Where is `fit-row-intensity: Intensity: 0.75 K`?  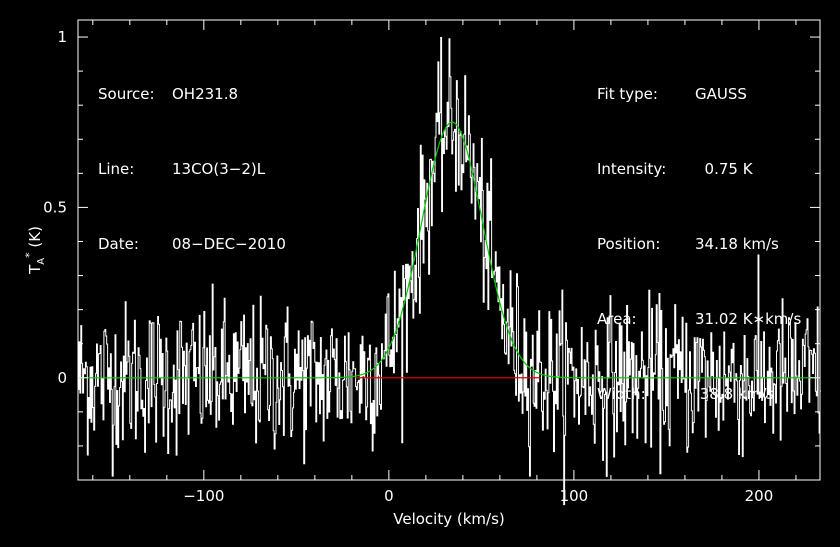
fit-row-intensity: Intensity: 0.75 K is located at coordinates (699, 169).